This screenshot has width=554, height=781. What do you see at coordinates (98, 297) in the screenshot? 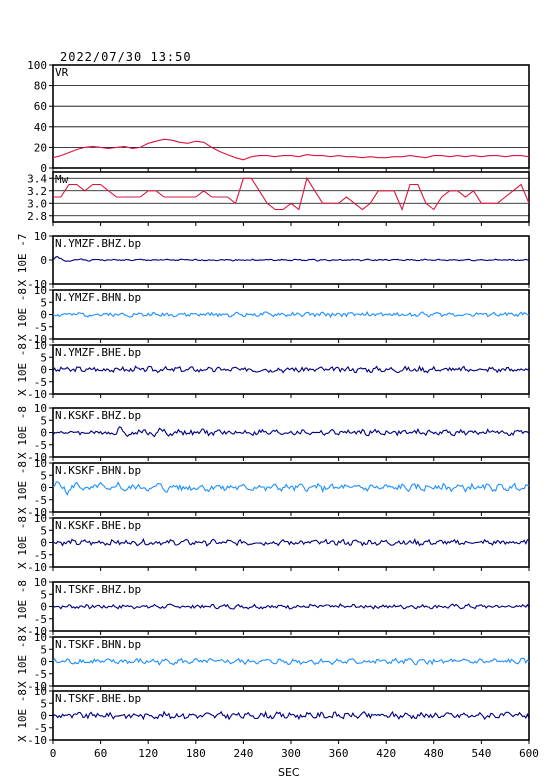
I see `panel-title: N.YMZF.BHN.bp` at bounding box center [98, 297].